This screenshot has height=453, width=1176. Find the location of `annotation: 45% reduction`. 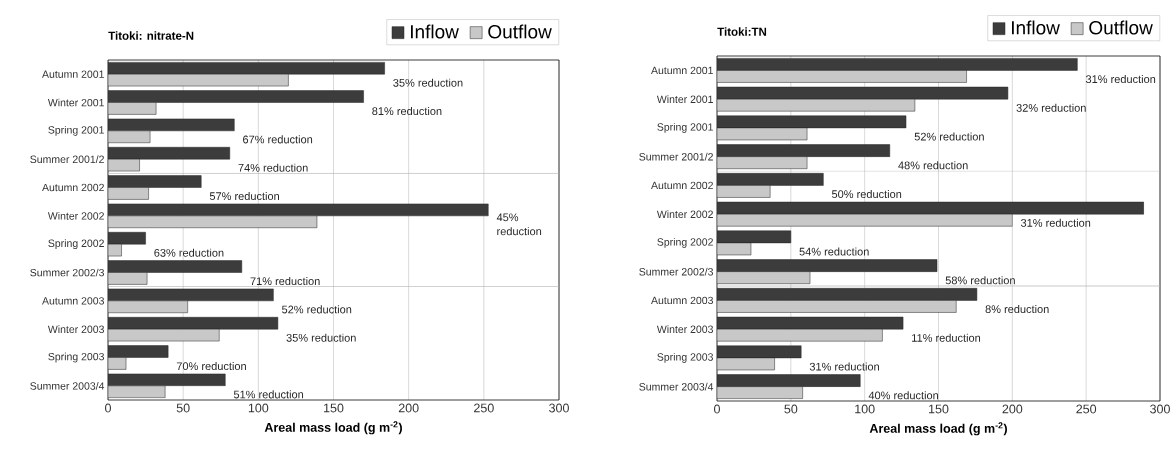

annotation: 45% reduction is located at coordinates (519, 224).